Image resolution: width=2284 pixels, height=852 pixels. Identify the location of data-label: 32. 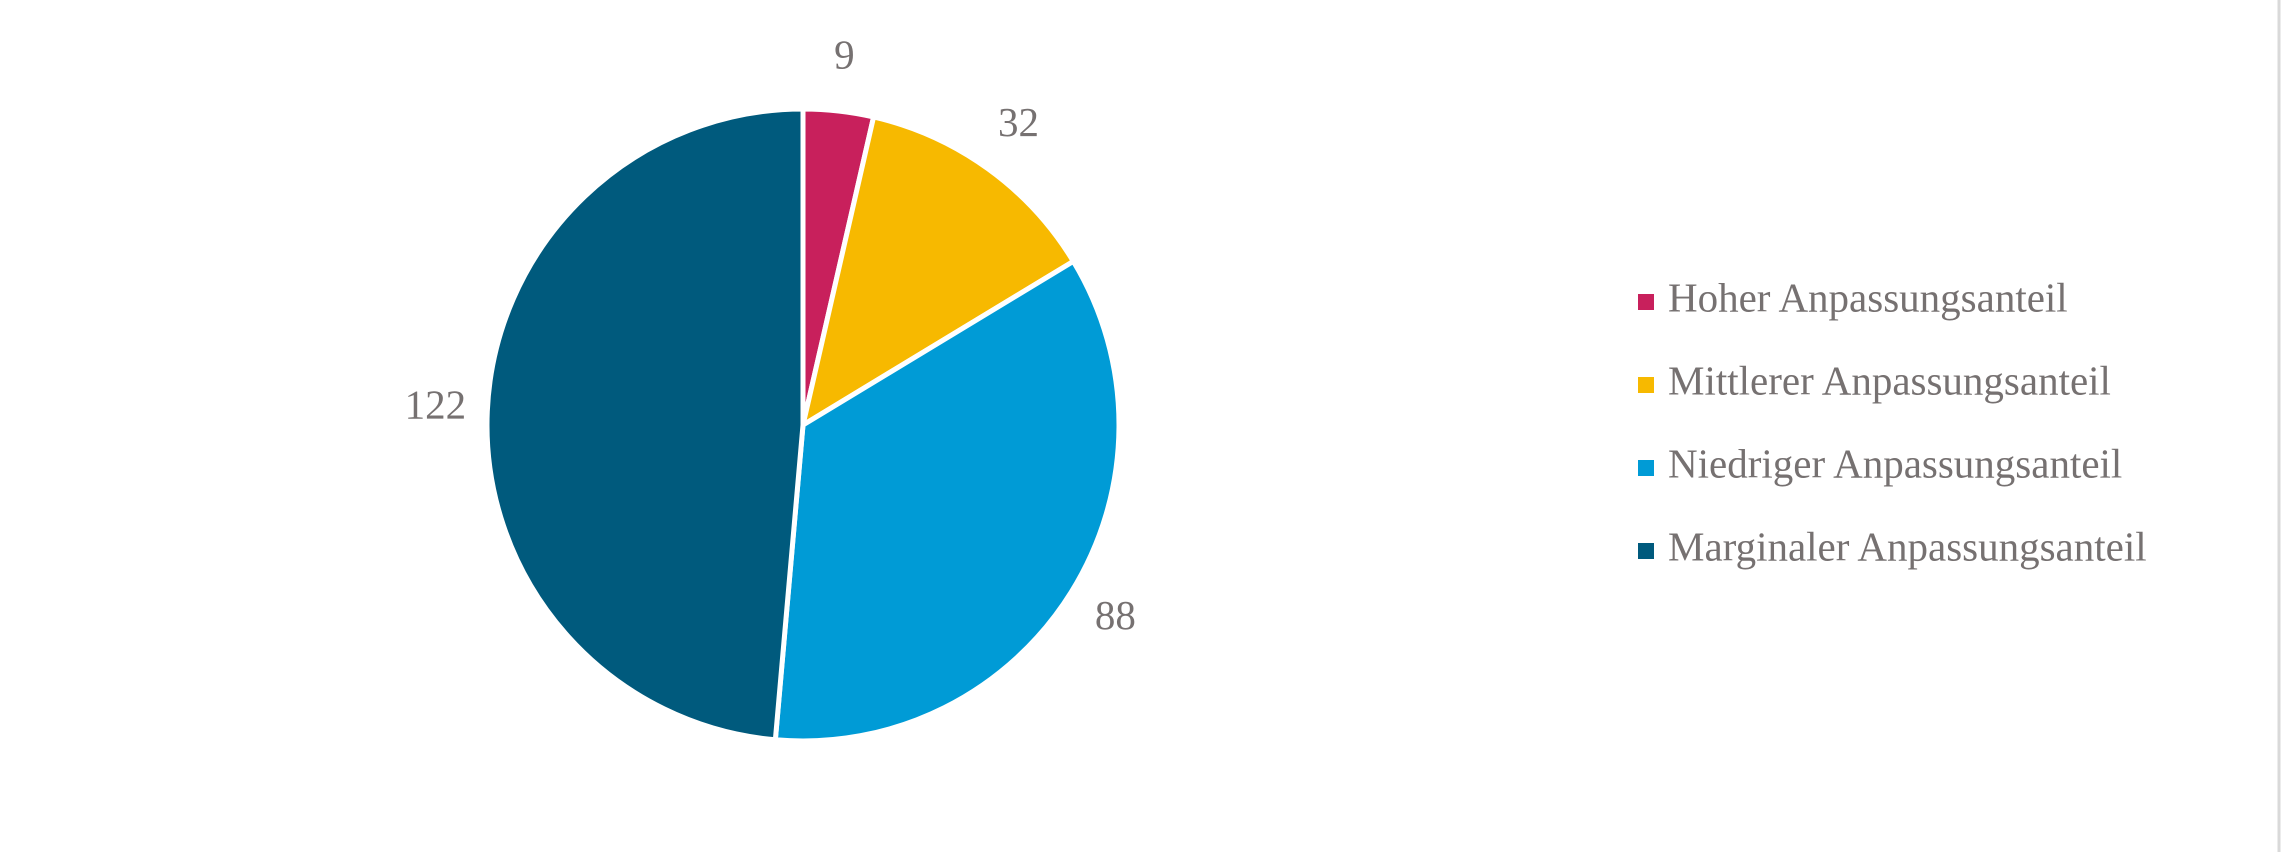
(1018, 122).